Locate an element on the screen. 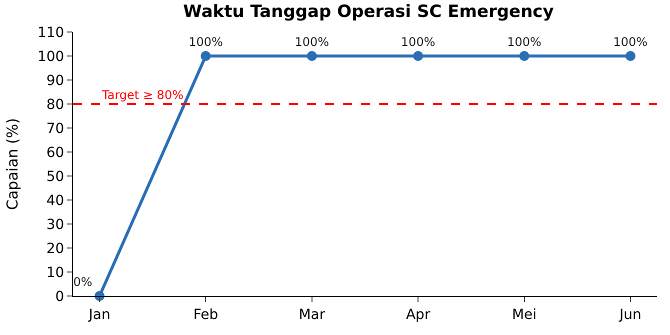 This screenshot has width=670, height=335. y-tick-label: 70 is located at coordinates (55, 128).